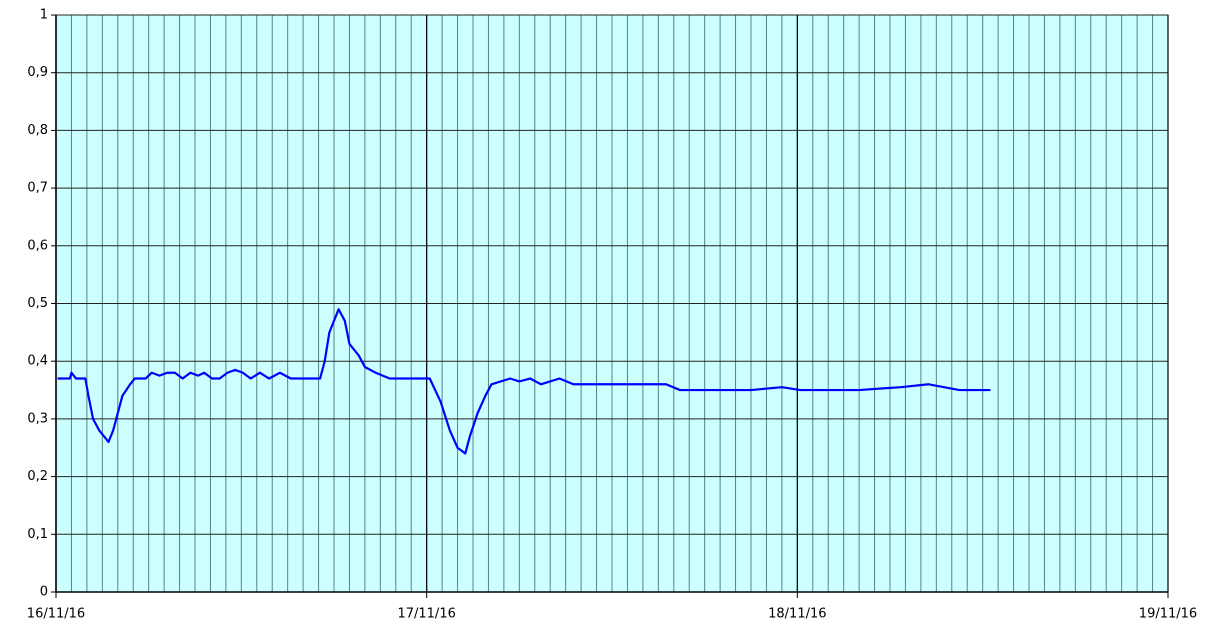 The image size is (1228, 630). Describe the element at coordinates (37, 245) in the screenshot. I see `y-tick-label: 0,6` at that location.